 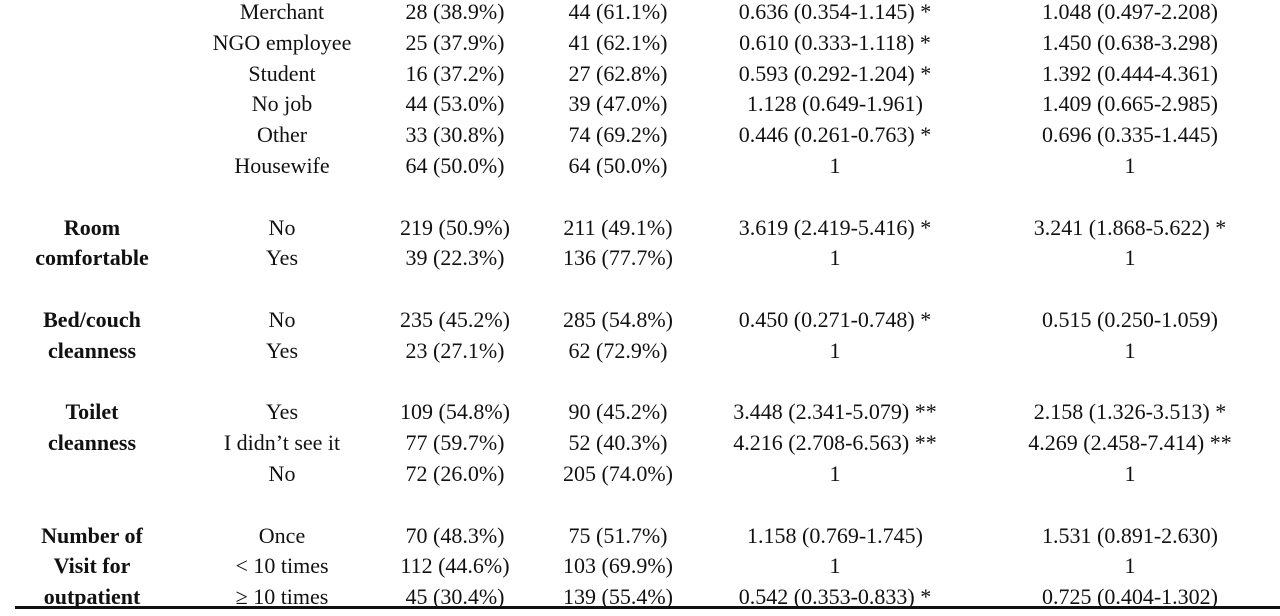 I want to click on category: Merchant, so click(x=282, y=12).